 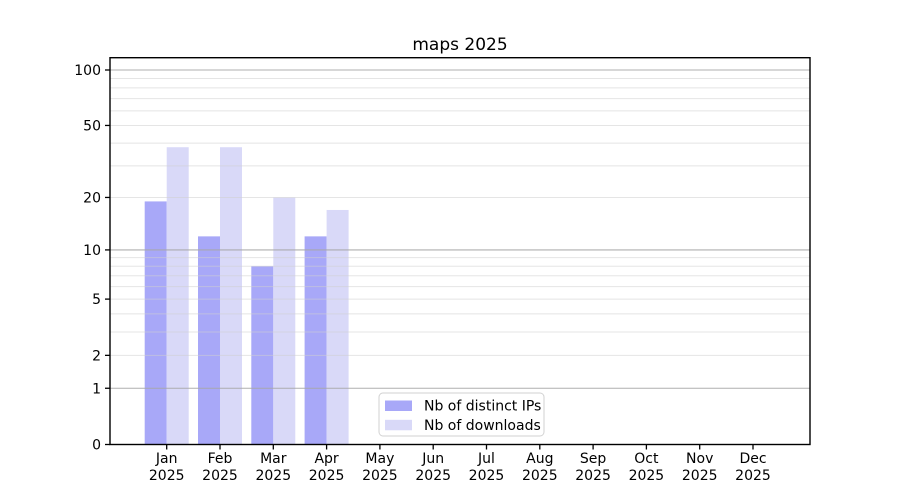 I want to click on legend-box, so click(x=461, y=414).